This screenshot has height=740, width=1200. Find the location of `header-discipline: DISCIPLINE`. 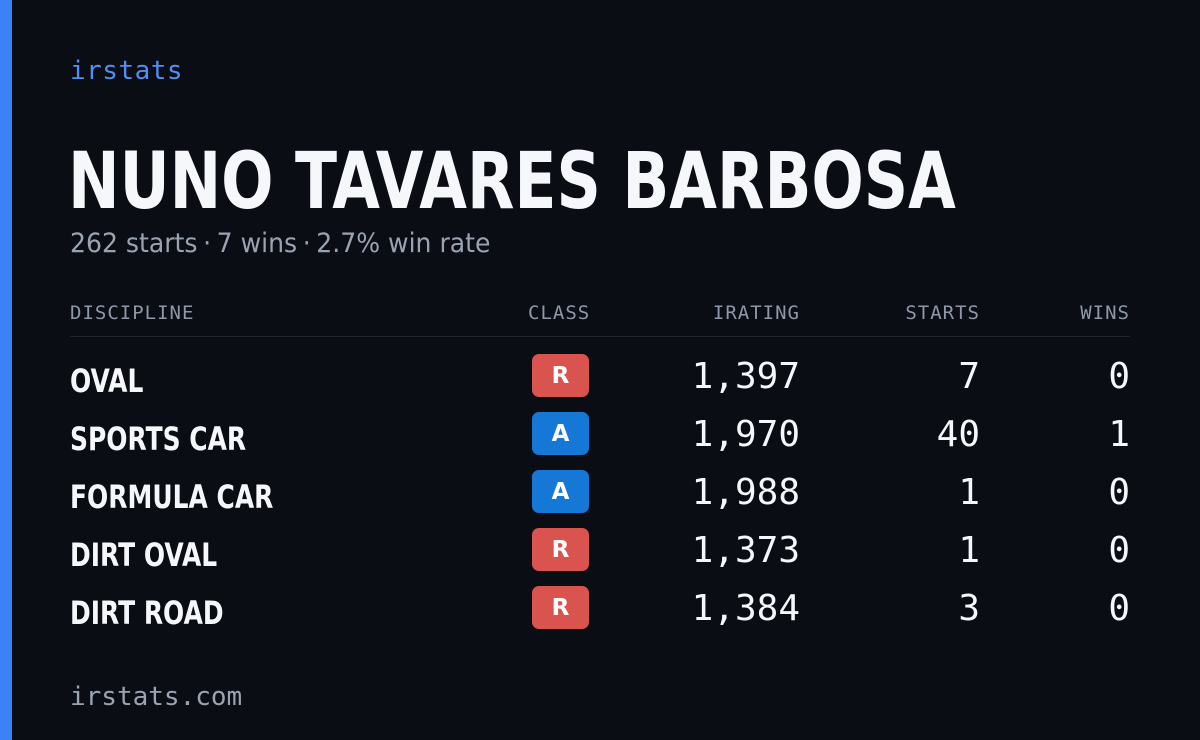

header-discipline: DISCIPLINE is located at coordinates (132, 313).